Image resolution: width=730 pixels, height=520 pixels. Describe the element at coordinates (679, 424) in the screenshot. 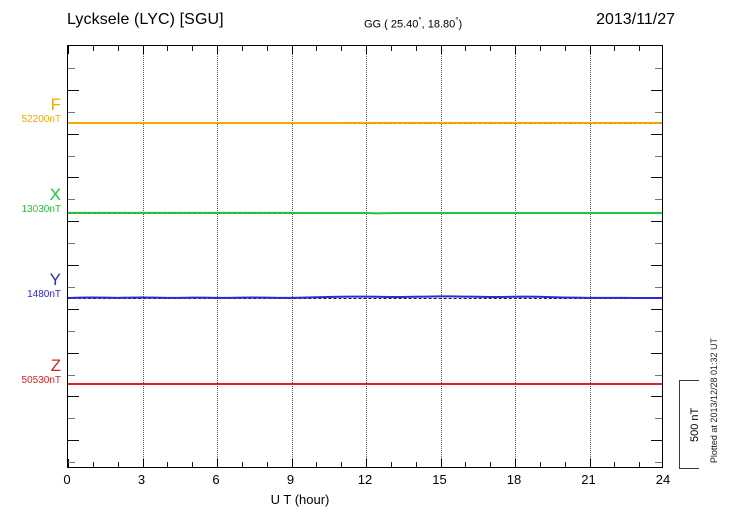

I see `scale-bar-line` at that location.